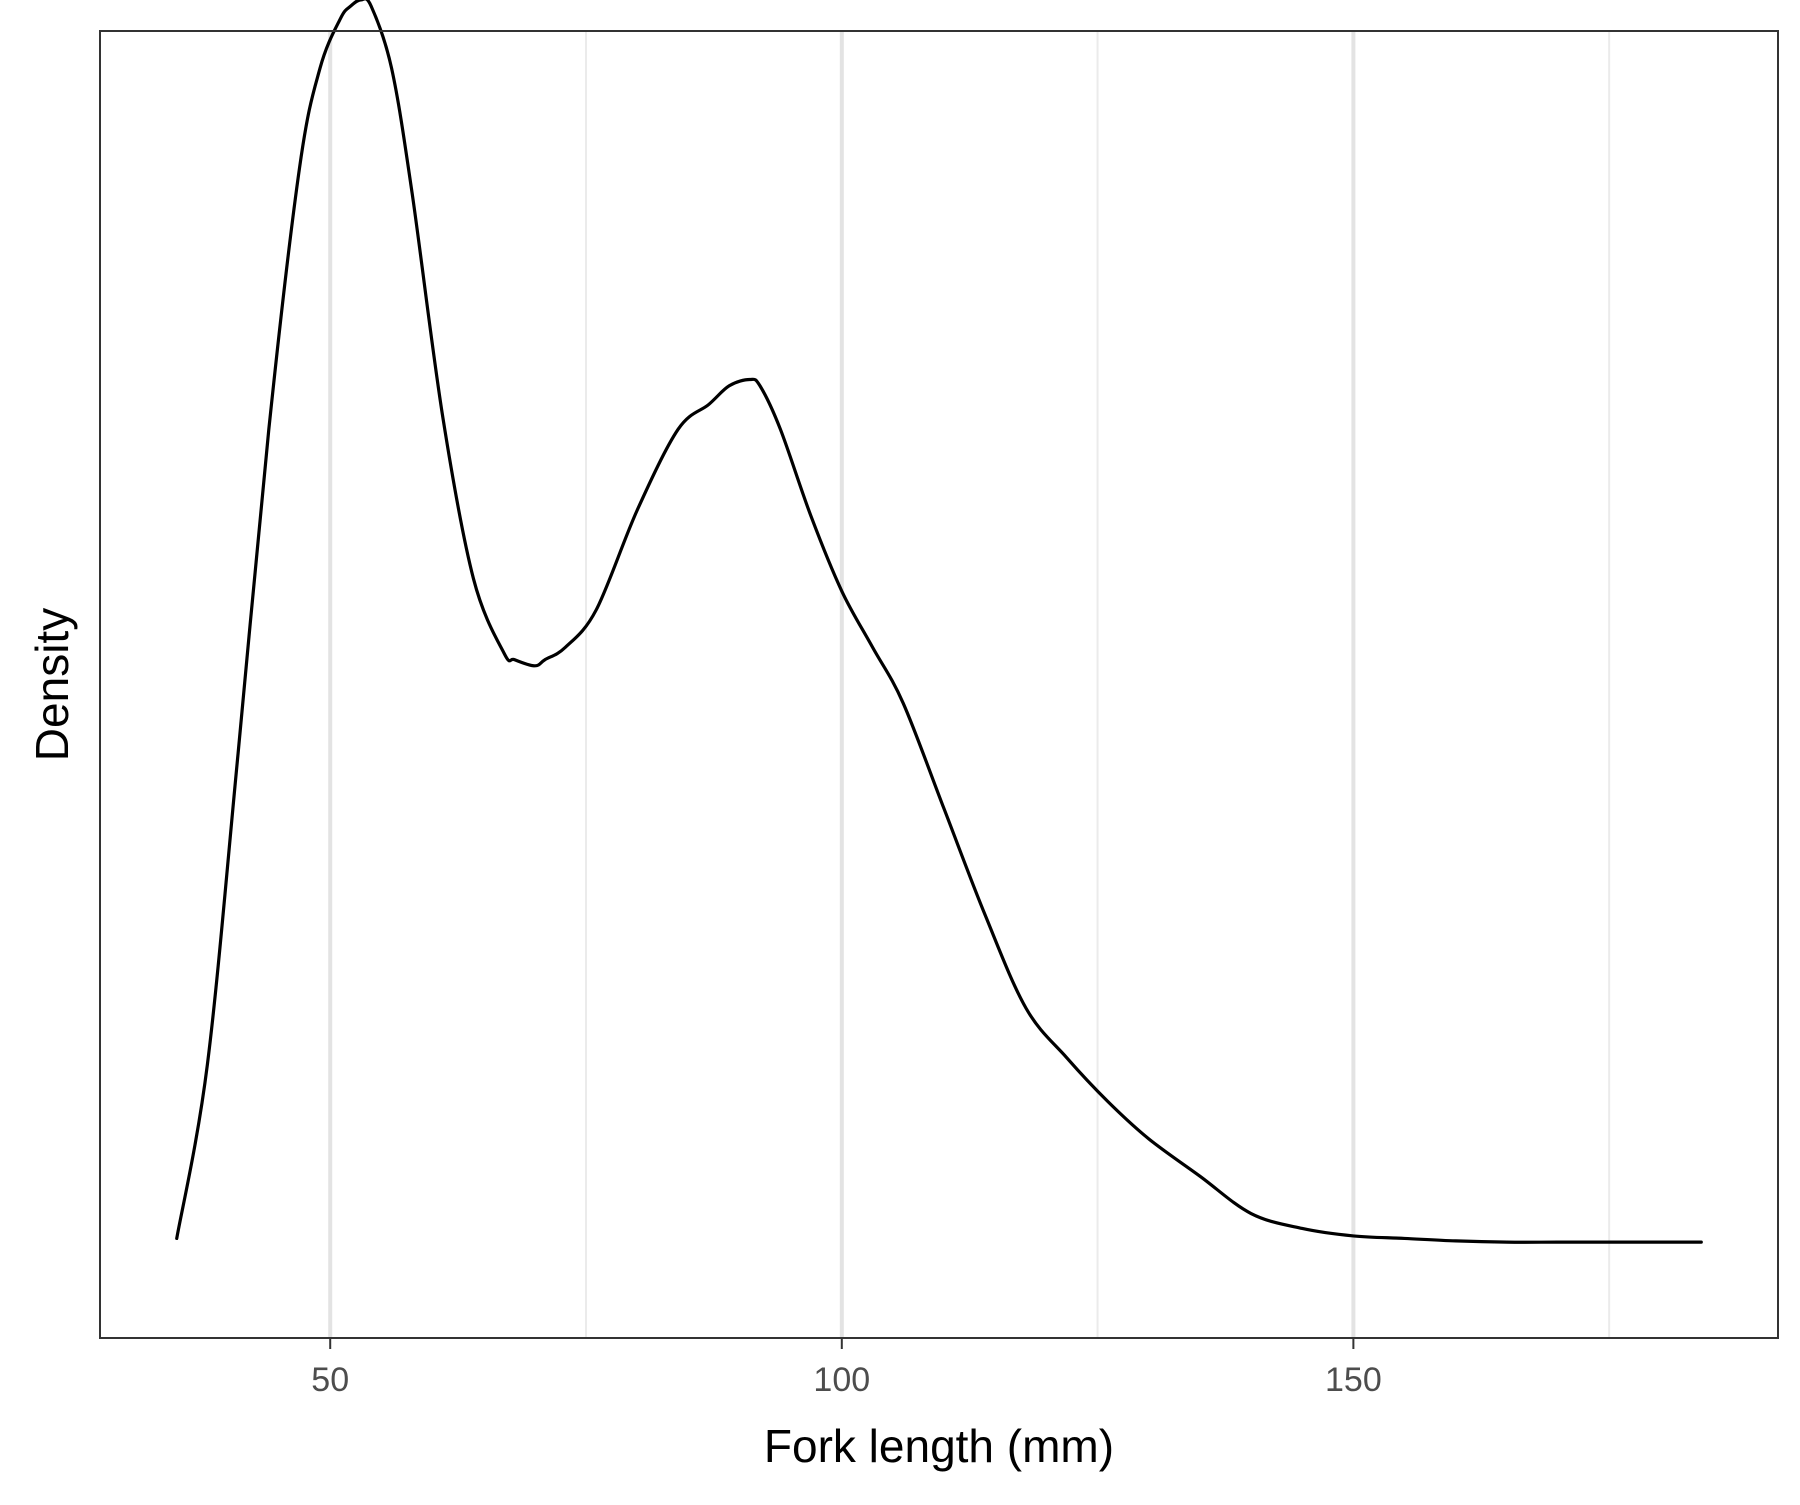 The image size is (1800, 1505). What do you see at coordinates (52, 684) in the screenshot?
I see `y-axis-title: Density` at bounding box center [52, 684].